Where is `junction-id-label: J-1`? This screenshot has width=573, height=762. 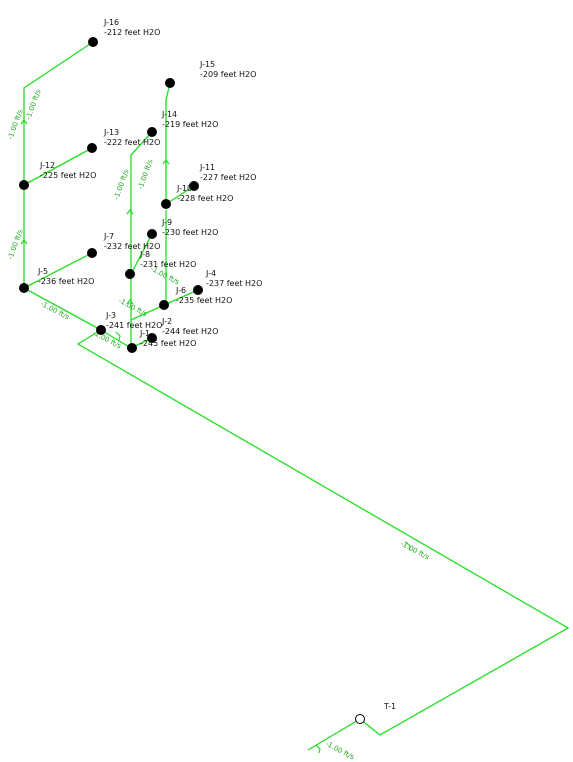
junction-id-label: J-1 is located at coordinates (144, 333).